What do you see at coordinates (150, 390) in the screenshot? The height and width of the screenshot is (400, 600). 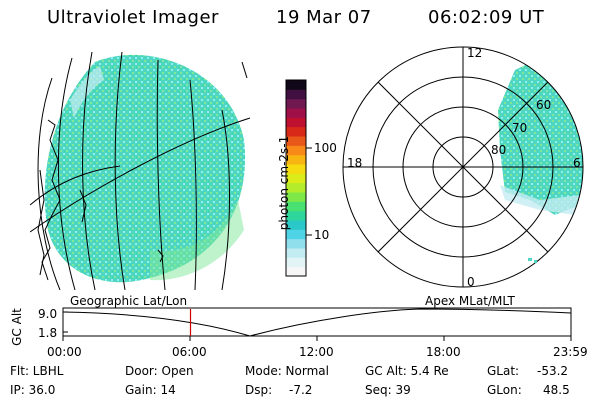 I see `gain-label: Gain: 14` at bounding box center [150, 390].